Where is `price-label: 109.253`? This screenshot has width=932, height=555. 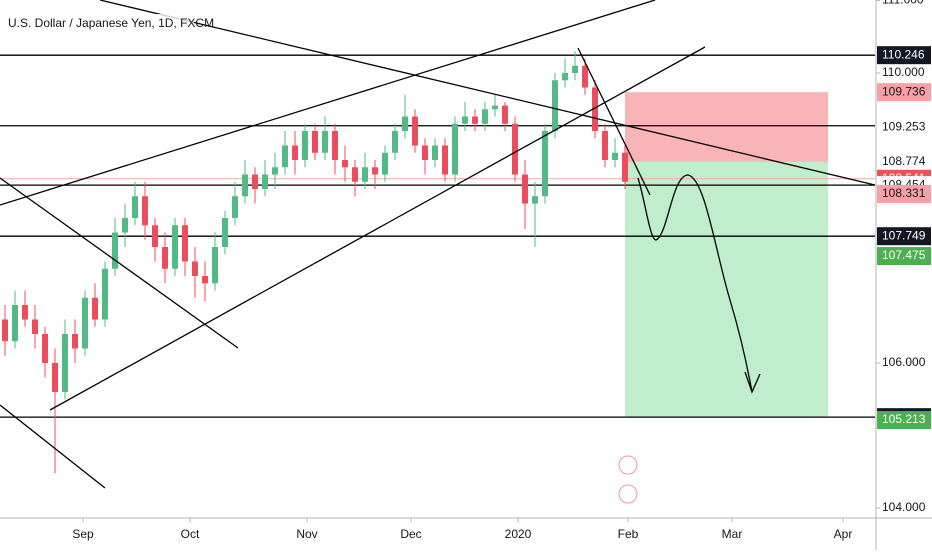
price-label: 109.253 is located at coordinates (904, 126).